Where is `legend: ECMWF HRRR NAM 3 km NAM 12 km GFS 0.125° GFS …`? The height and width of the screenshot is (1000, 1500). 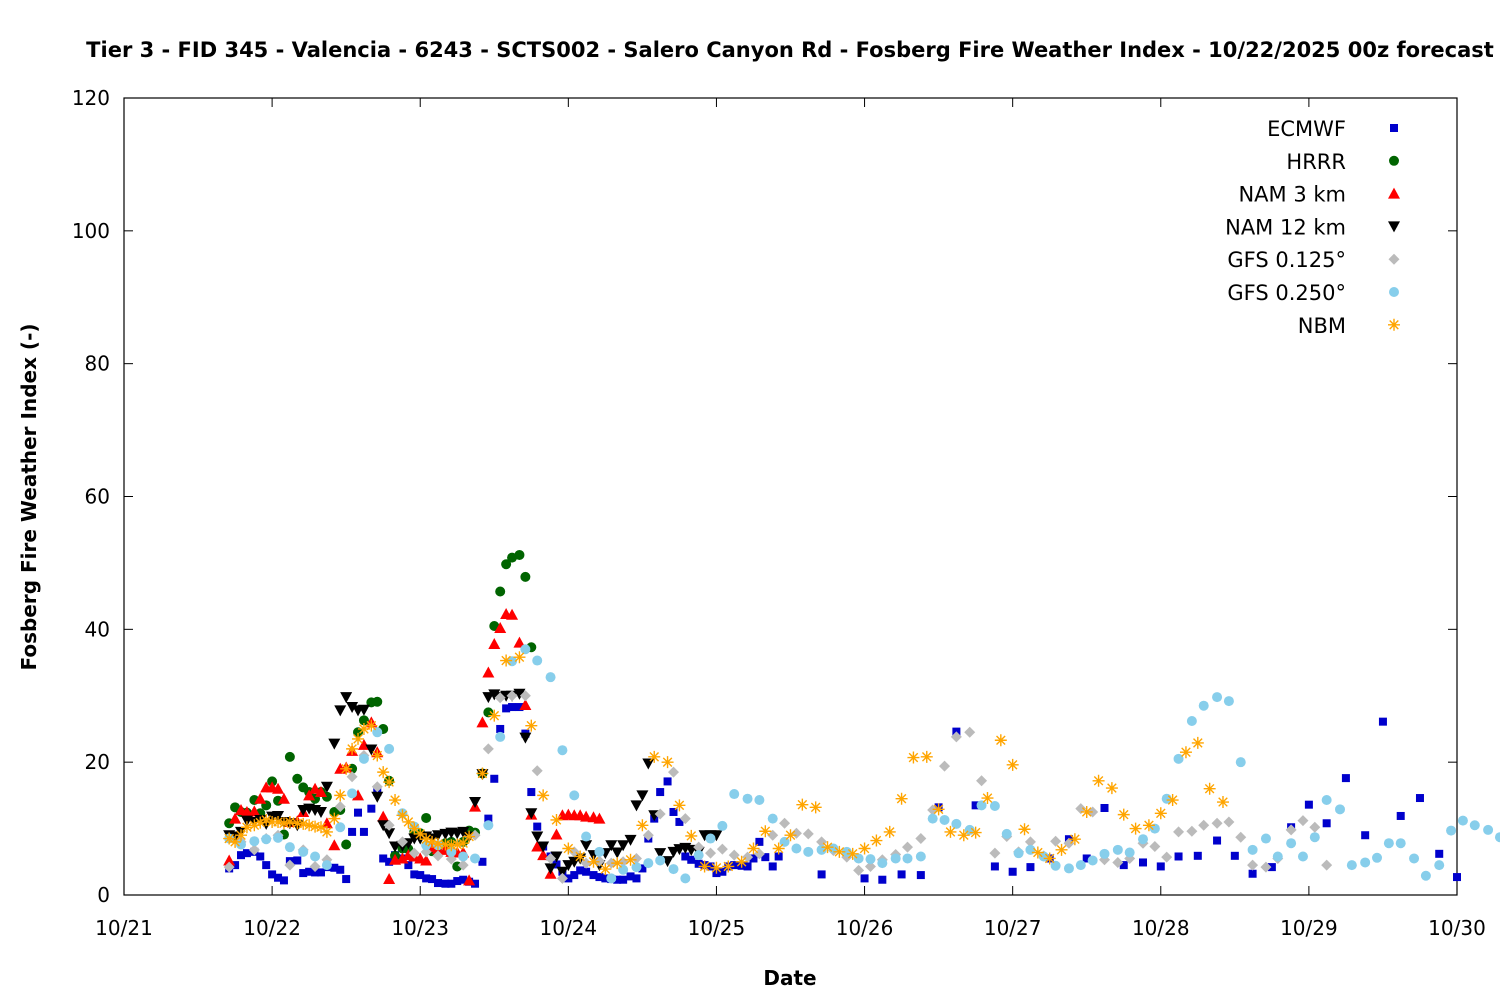
legend: ECMWF HRRR NAM 3 km NAM 12 km GFS 0.125° GFS … is located at coordinates (1312, 227).